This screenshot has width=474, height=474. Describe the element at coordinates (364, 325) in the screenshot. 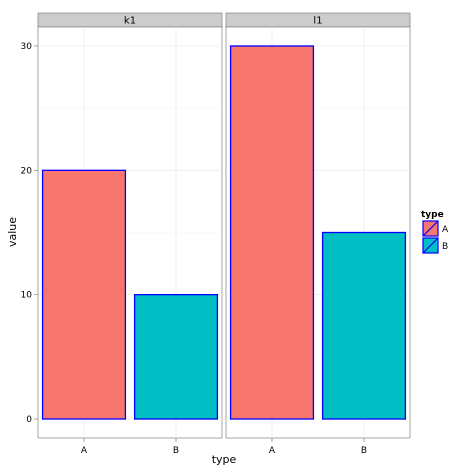

I see `bar-l1-B` at that location.